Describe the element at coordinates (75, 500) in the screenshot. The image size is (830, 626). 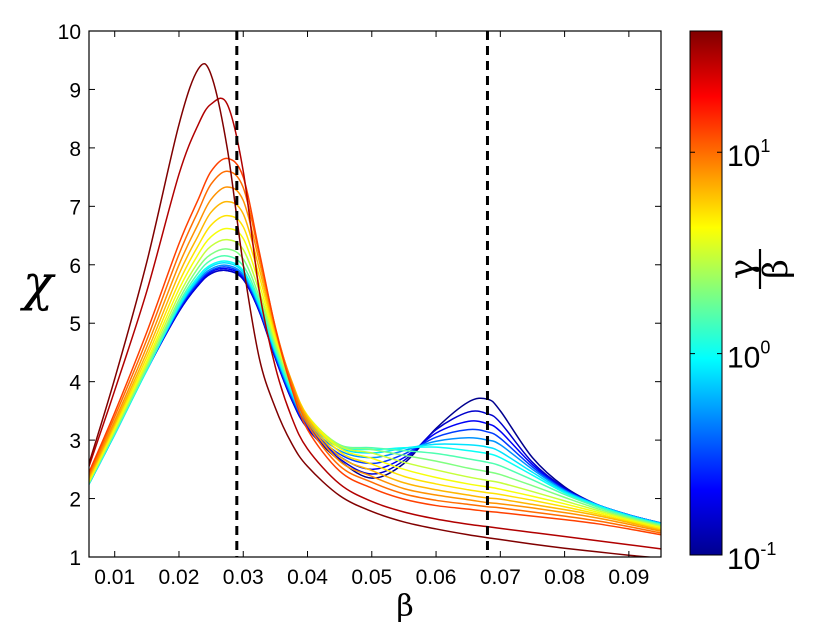
I see `y-tick-label: 2` at that location.